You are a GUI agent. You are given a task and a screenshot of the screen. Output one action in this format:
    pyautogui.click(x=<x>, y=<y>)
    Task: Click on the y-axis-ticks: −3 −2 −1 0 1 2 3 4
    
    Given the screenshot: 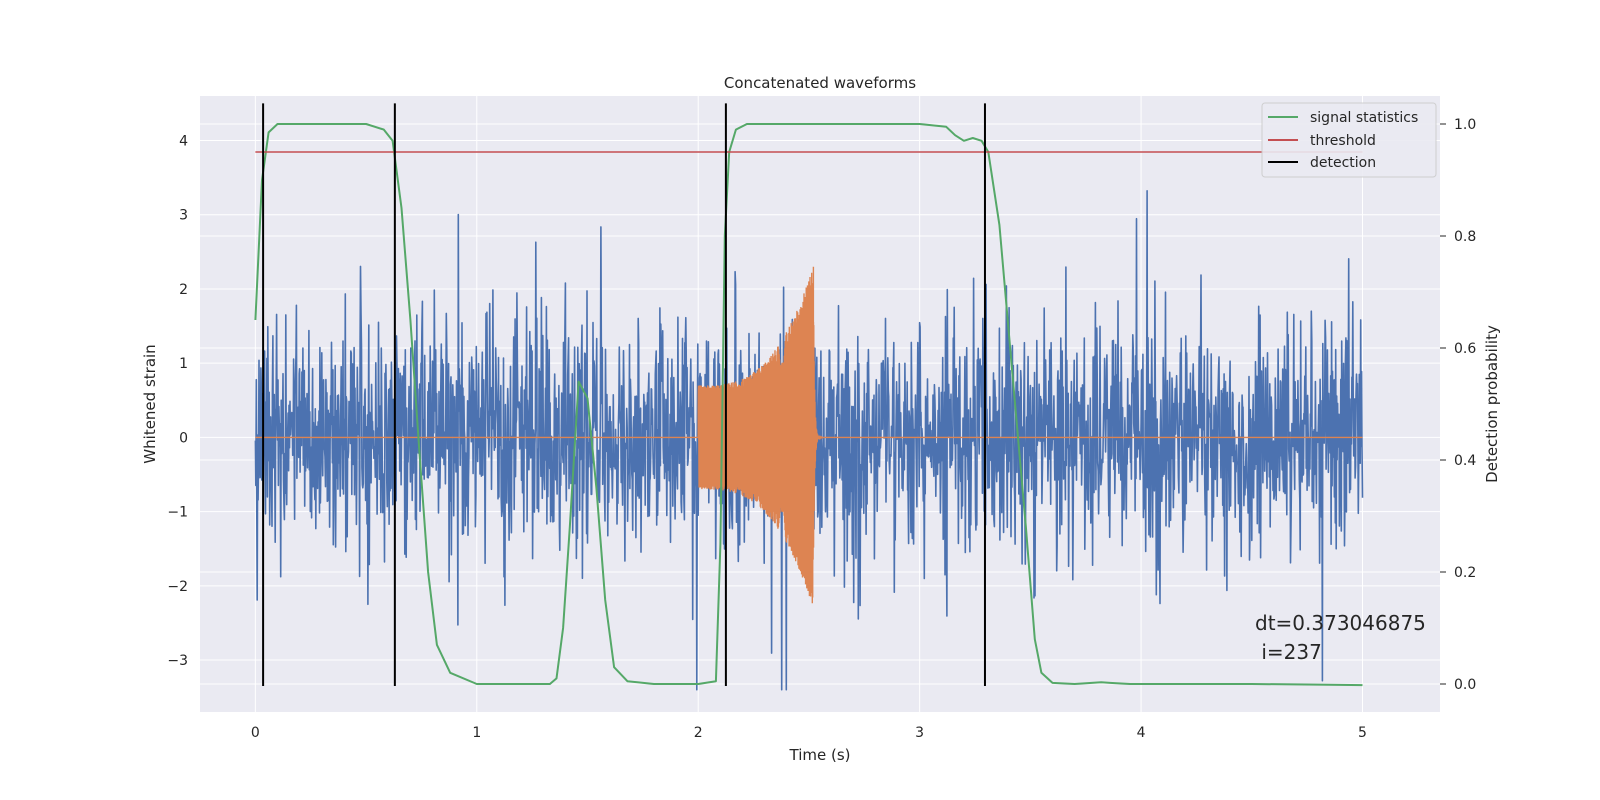 What is the action you would take?
    pyautogui.click(x=177, y=402)
    